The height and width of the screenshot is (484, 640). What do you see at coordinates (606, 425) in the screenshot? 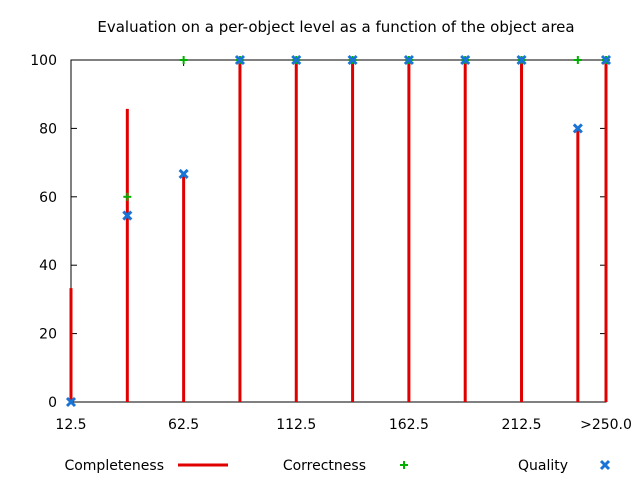
I see `x-tick-label: >250.0` at bounding box center [606, 425].